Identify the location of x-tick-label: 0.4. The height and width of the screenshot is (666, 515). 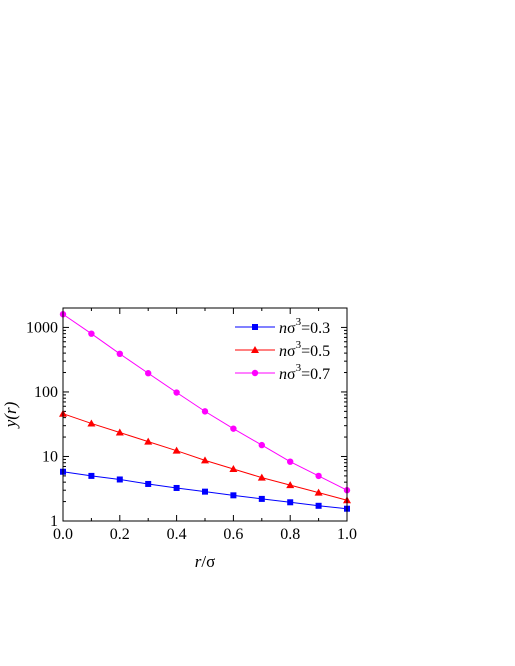
(177, 534).